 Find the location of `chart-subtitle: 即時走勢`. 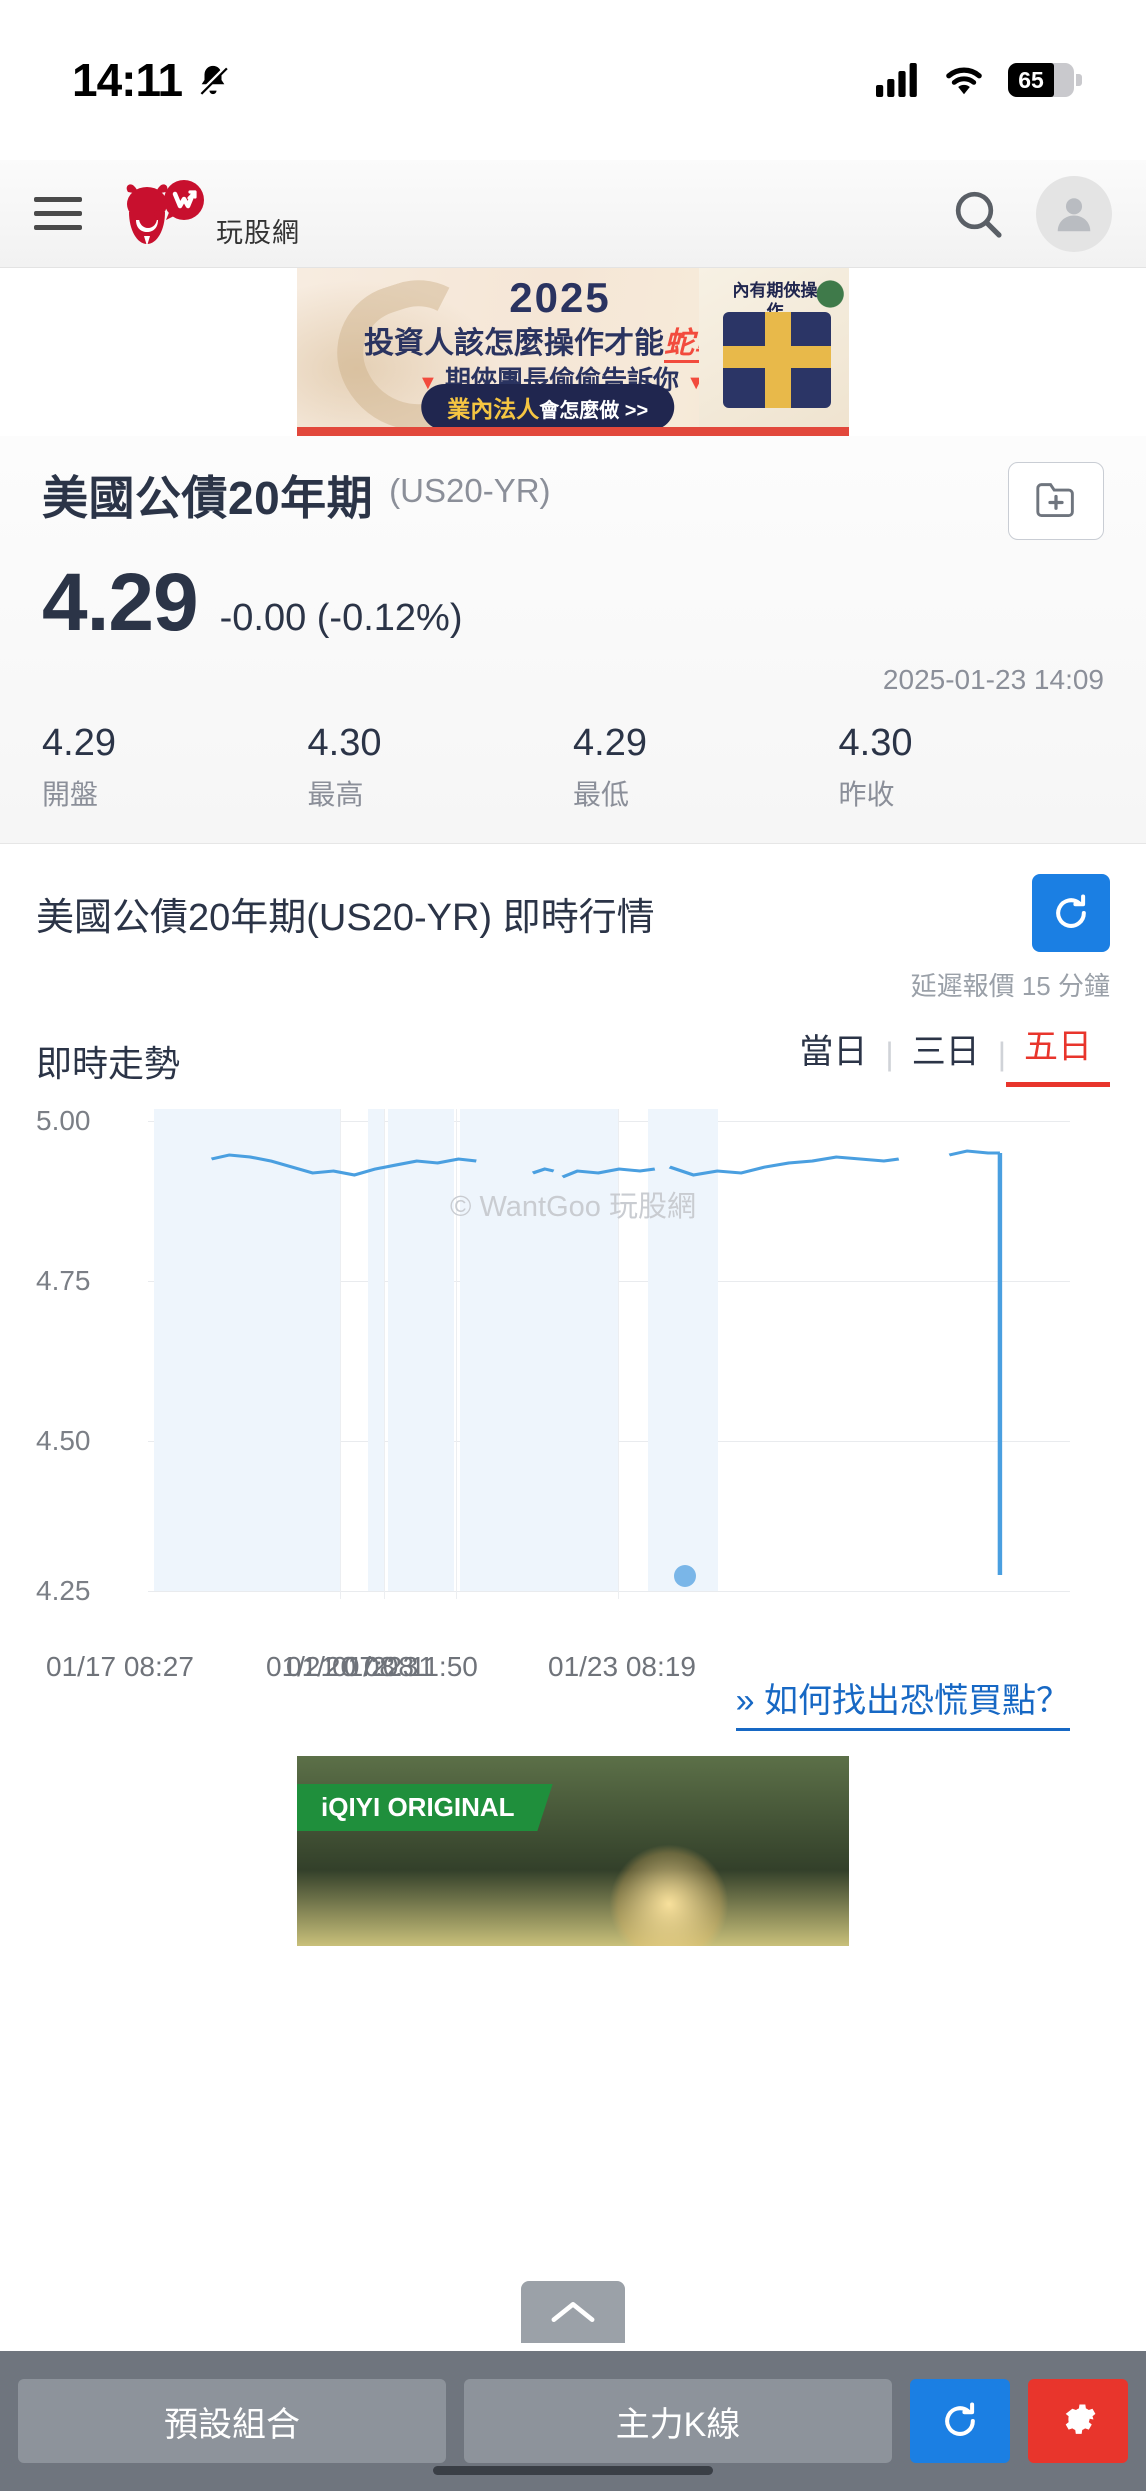

chart-subtitle: 即時走勢 is located at coordinates (108, 1063).